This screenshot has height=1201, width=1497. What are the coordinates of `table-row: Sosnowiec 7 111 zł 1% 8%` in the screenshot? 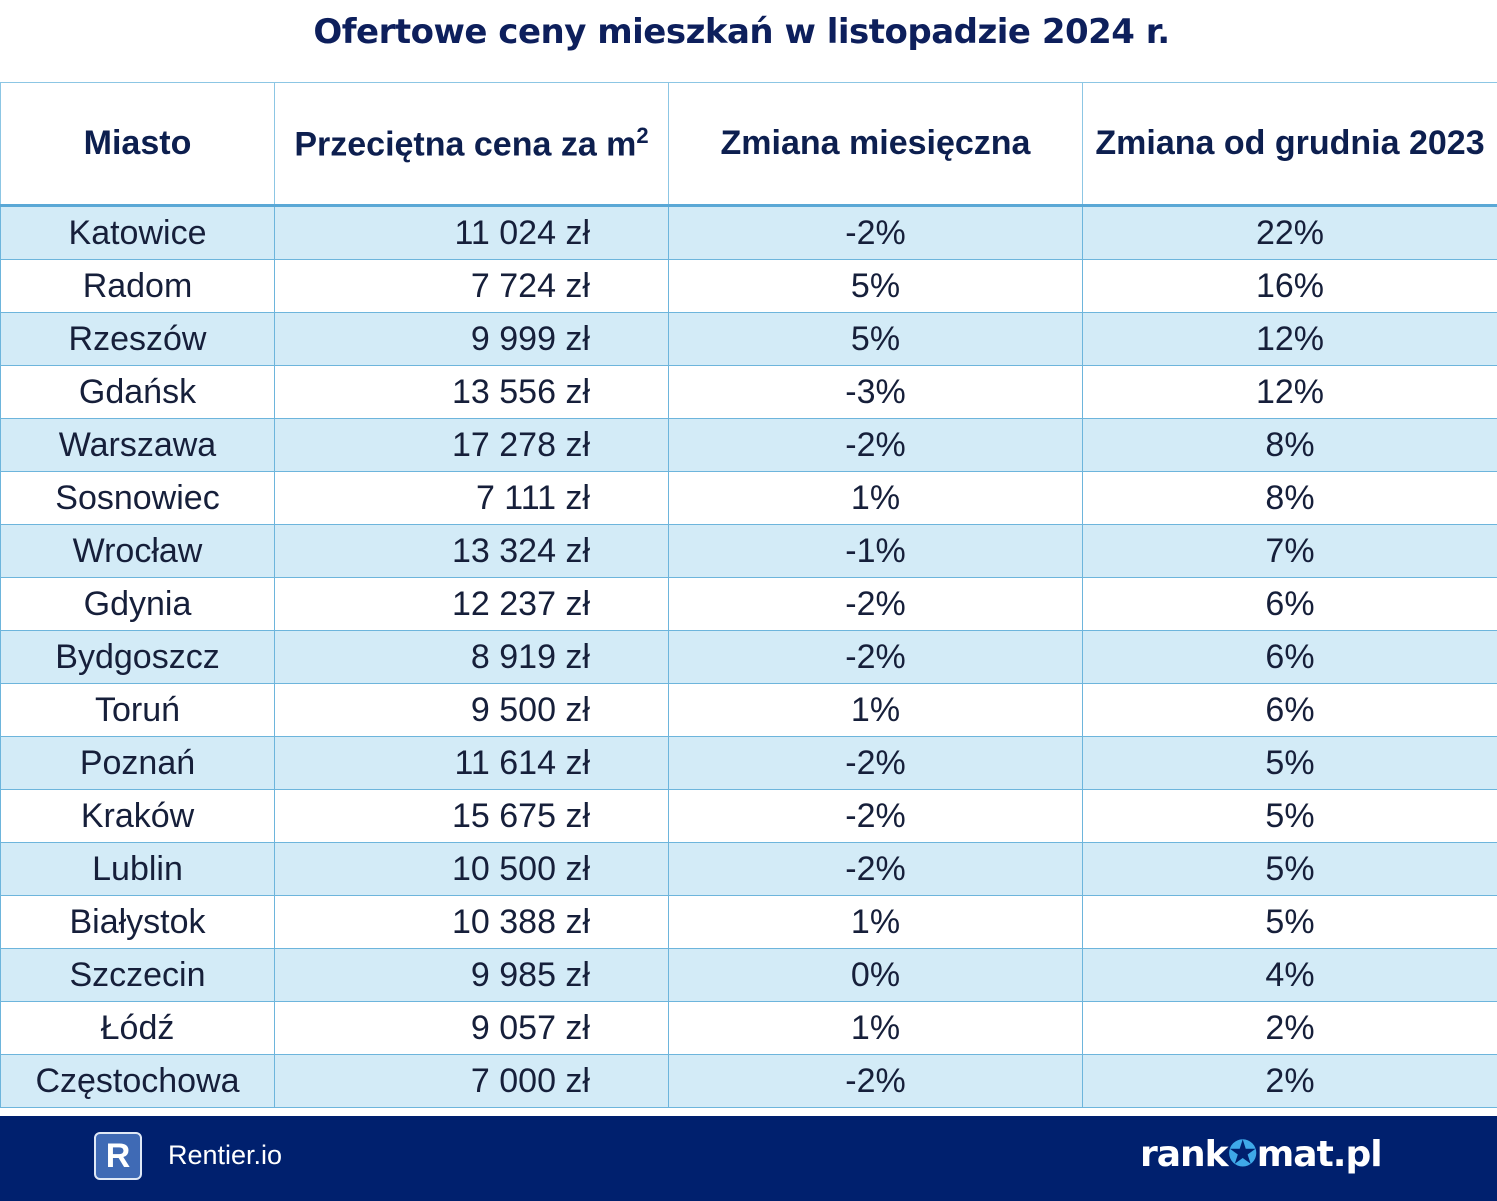 It's located at (748, 498).